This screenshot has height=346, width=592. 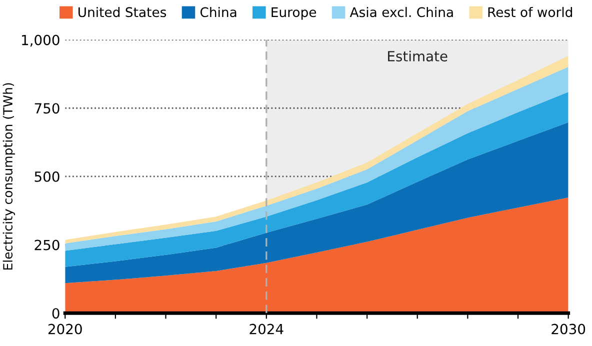 I want to click on y-tick-label: 500, so click(x=47, y=176).